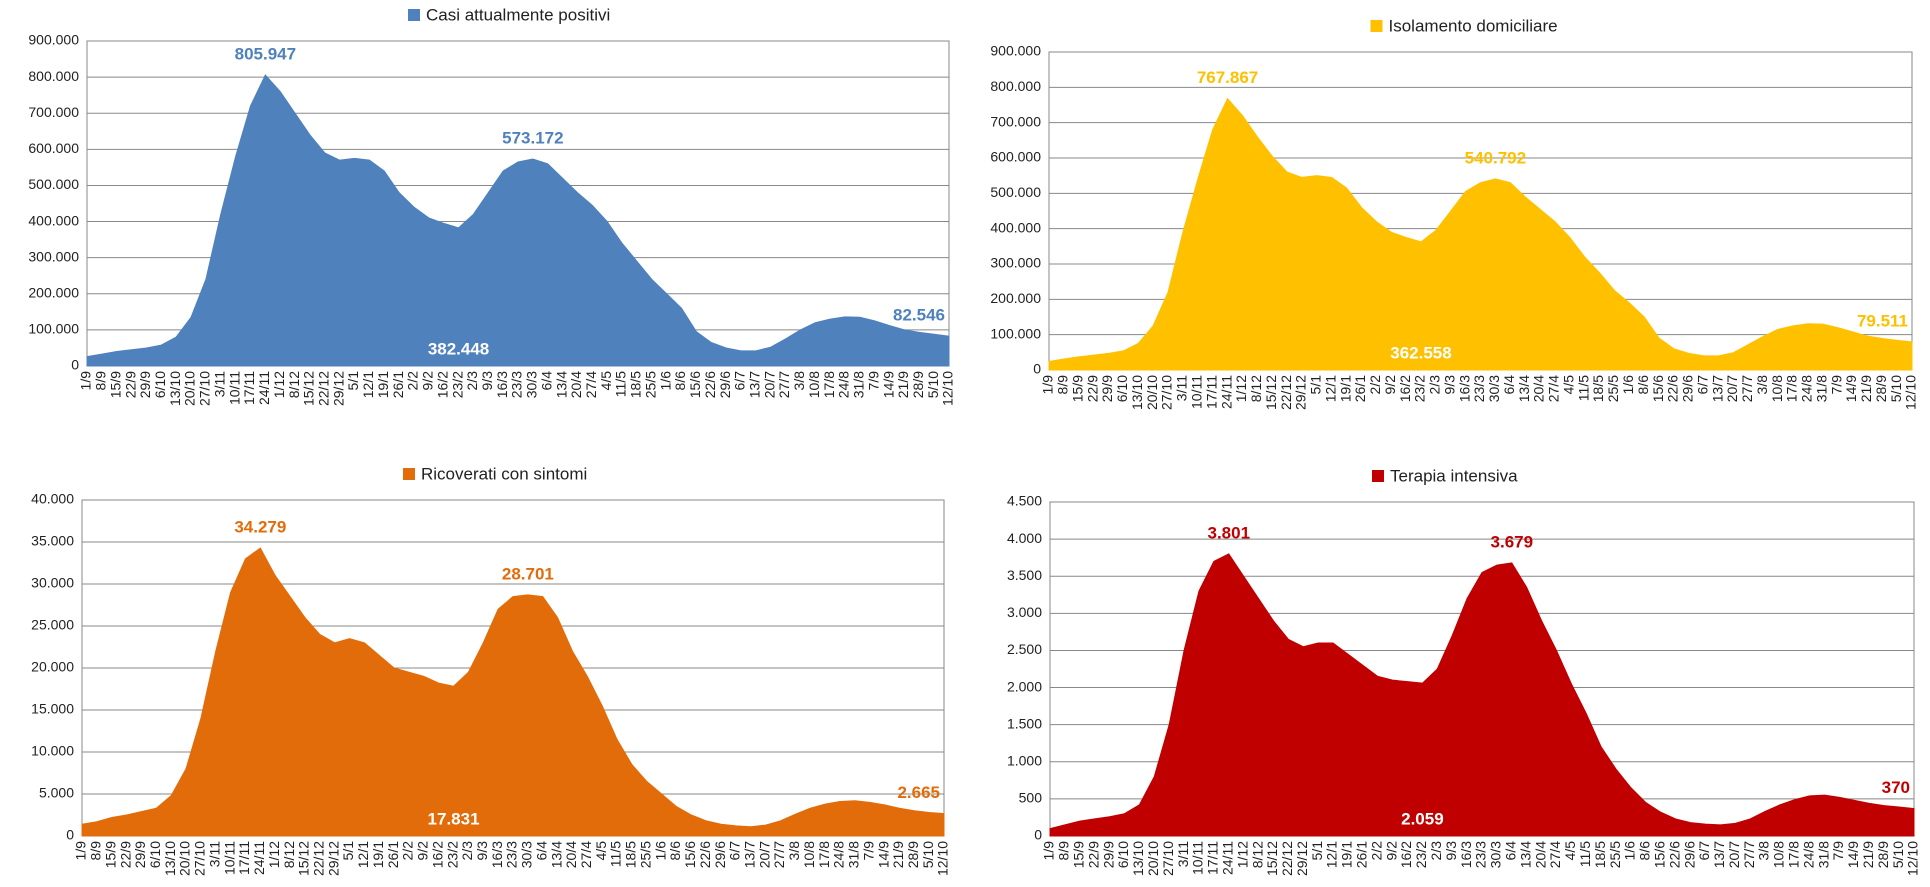 The height and width of the screenshot is (887, 1930). I want to click on y-tick-label: 400.000, so click(1015, 227).